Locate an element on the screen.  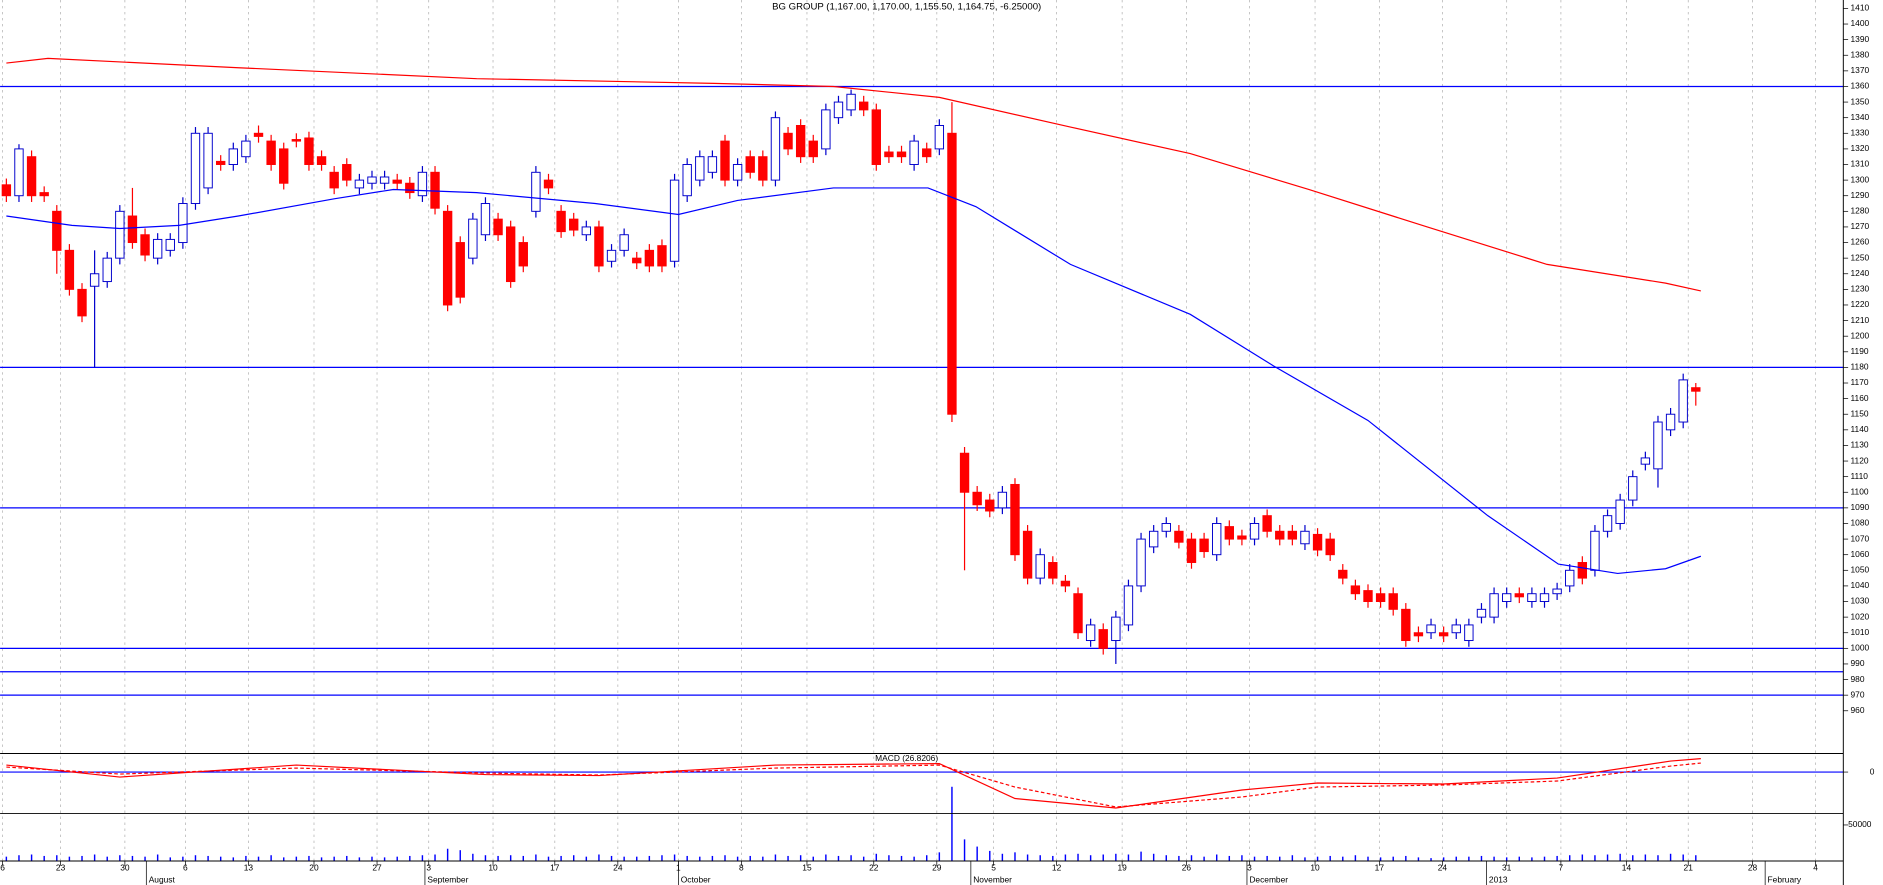
x-tick-label: 3 is located at coordinates (428, 867).